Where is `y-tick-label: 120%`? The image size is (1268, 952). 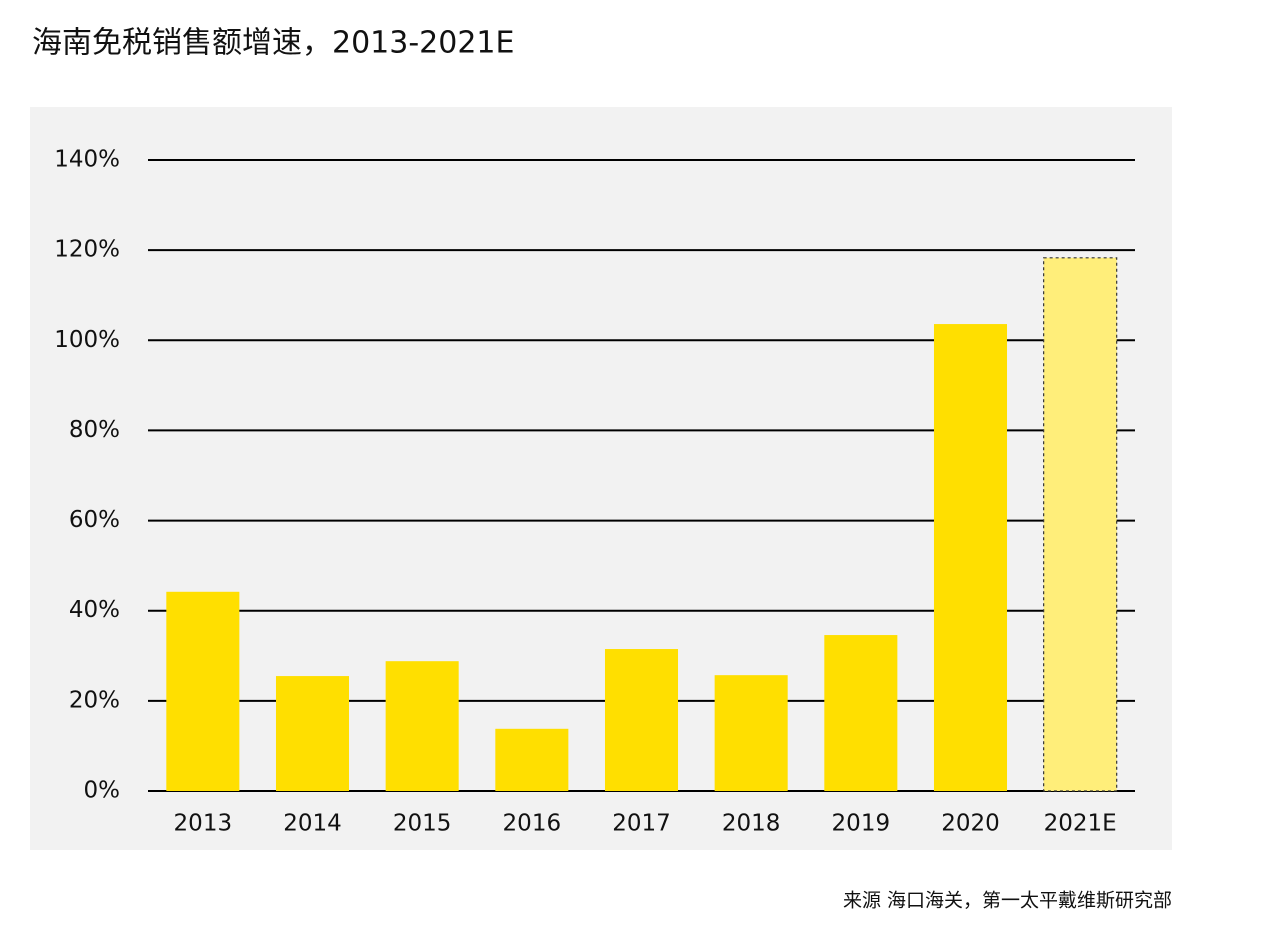
y-tick-label: 120% is located at coordinates (87, 250).